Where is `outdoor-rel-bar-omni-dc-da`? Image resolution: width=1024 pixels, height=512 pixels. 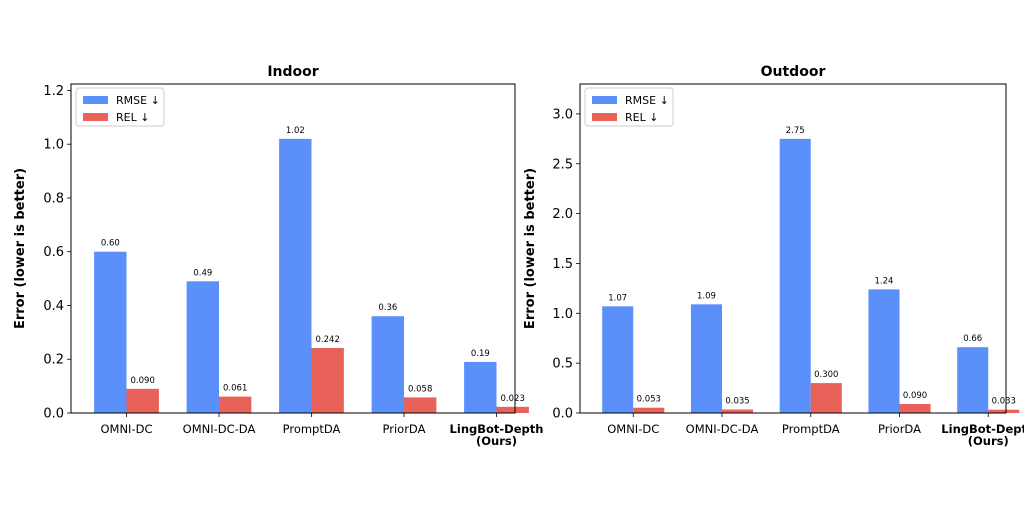 outdoor-rel-bar-omni-dc-da is located at coordinates (738, 411).